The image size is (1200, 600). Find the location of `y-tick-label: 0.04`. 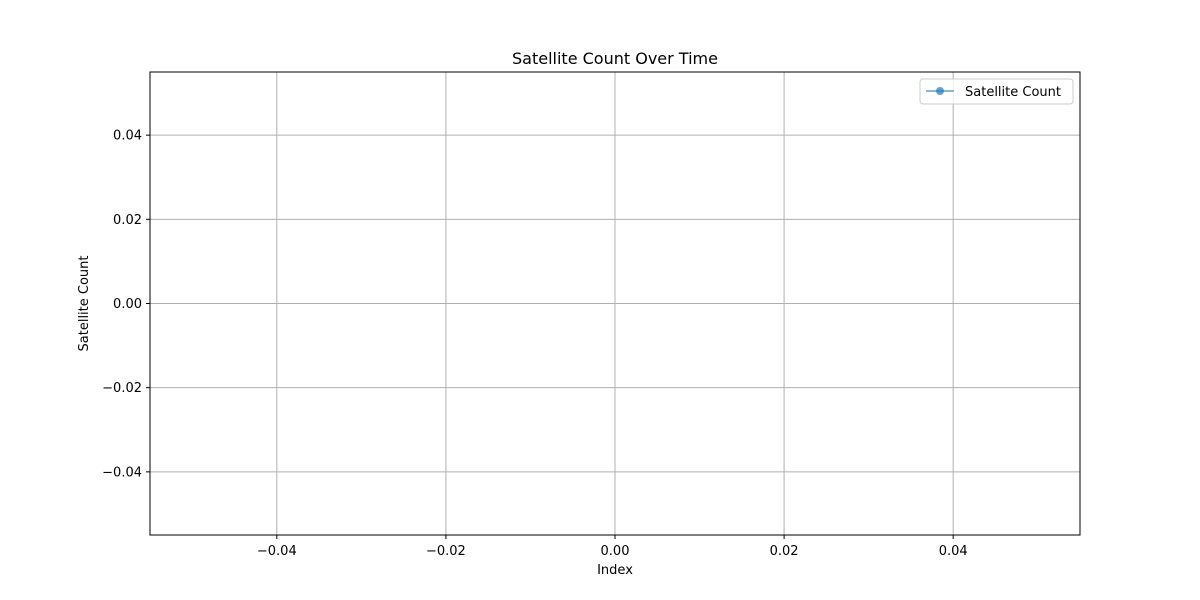

y-tick-label: 0.04 is located at coordinates (127, 136).